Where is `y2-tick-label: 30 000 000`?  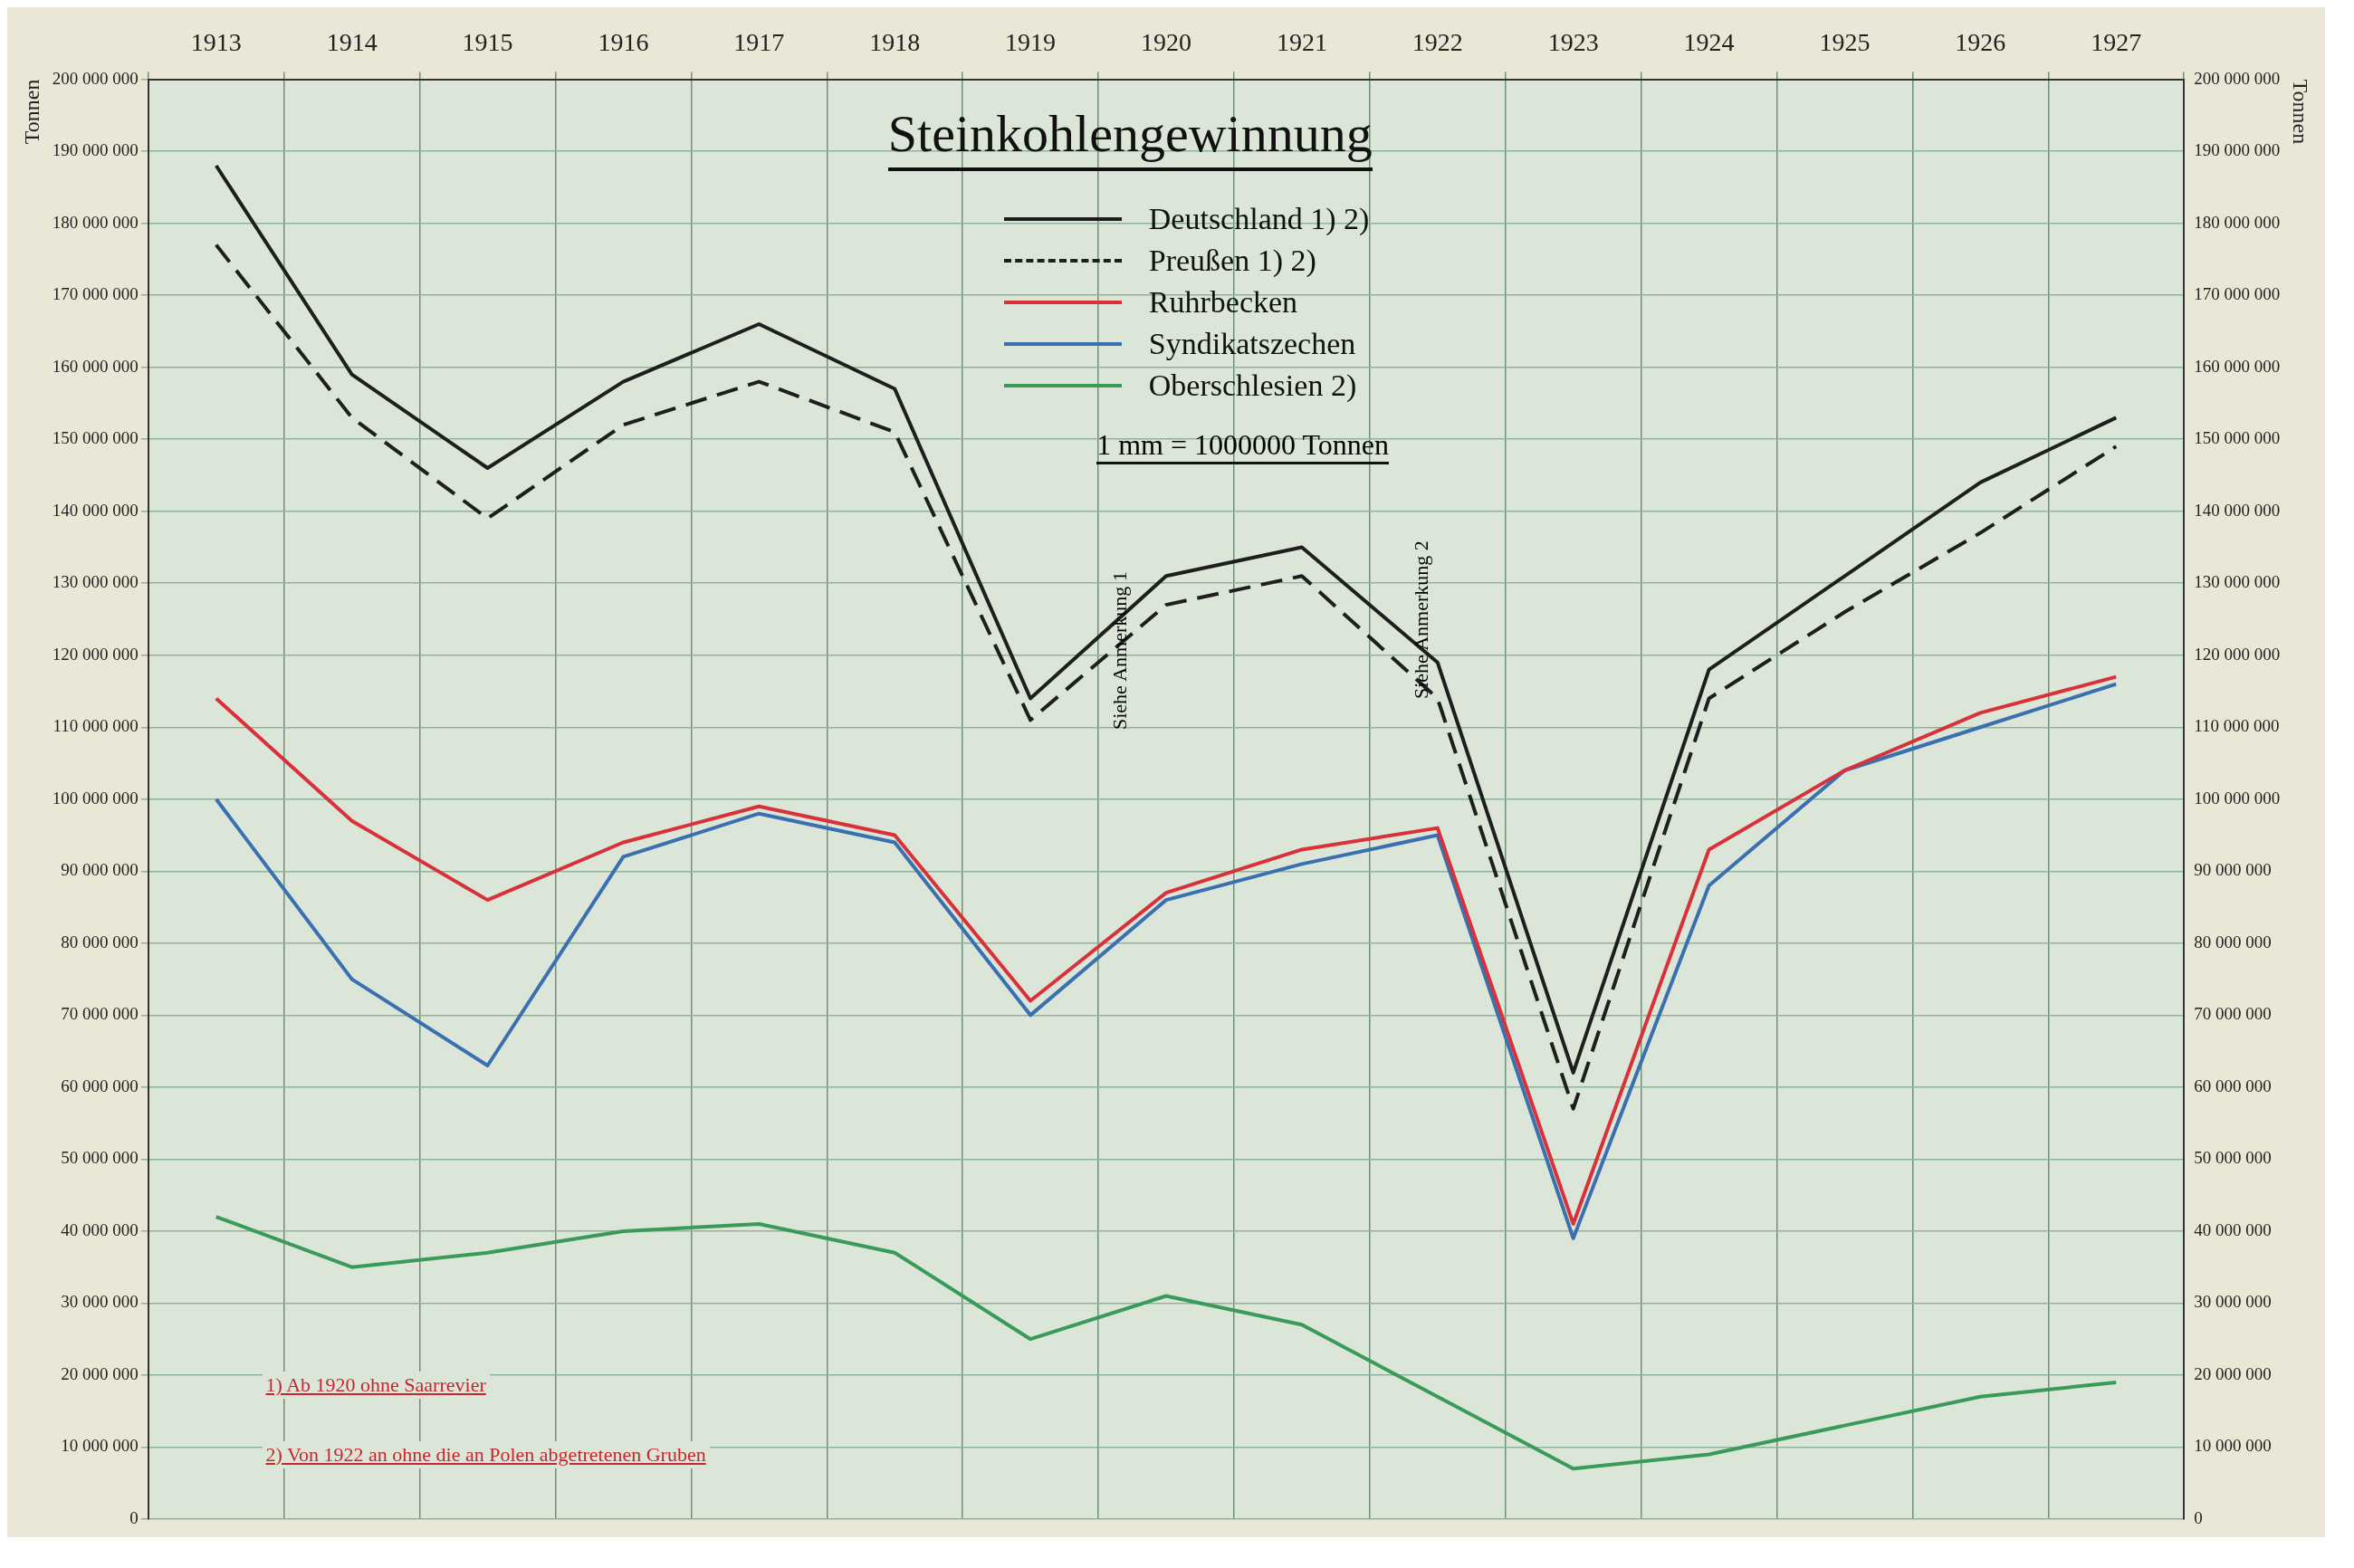
y2-tick-label: 30 000 000 is located at coordinates (2233, 1302).